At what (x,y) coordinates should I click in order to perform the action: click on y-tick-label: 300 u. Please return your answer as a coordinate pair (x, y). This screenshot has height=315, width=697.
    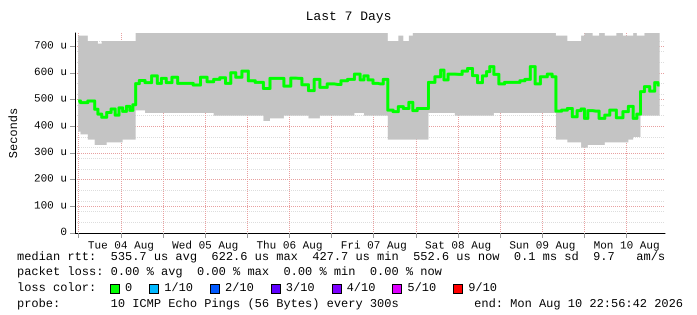
    Looking at the image, I should click on (50, 153).